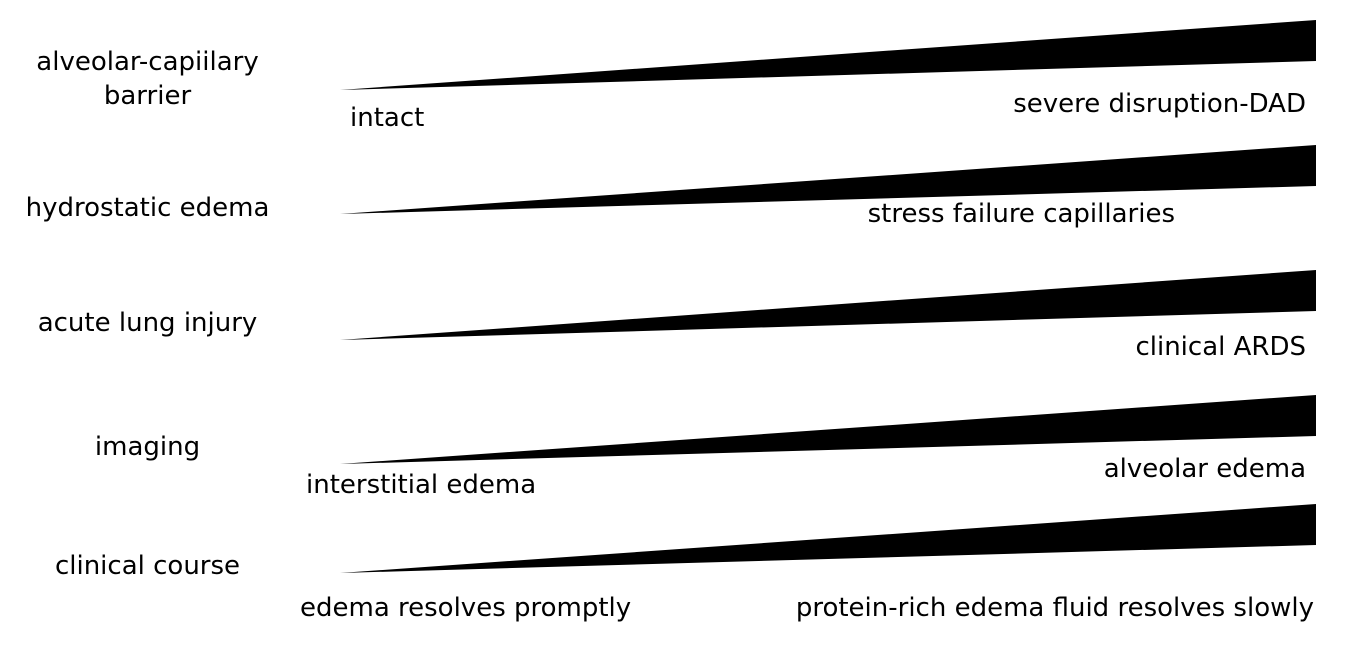  Describe the element at coordinates (387, 118) in the screenshot. I see `left-label-intact: intact` at that location.